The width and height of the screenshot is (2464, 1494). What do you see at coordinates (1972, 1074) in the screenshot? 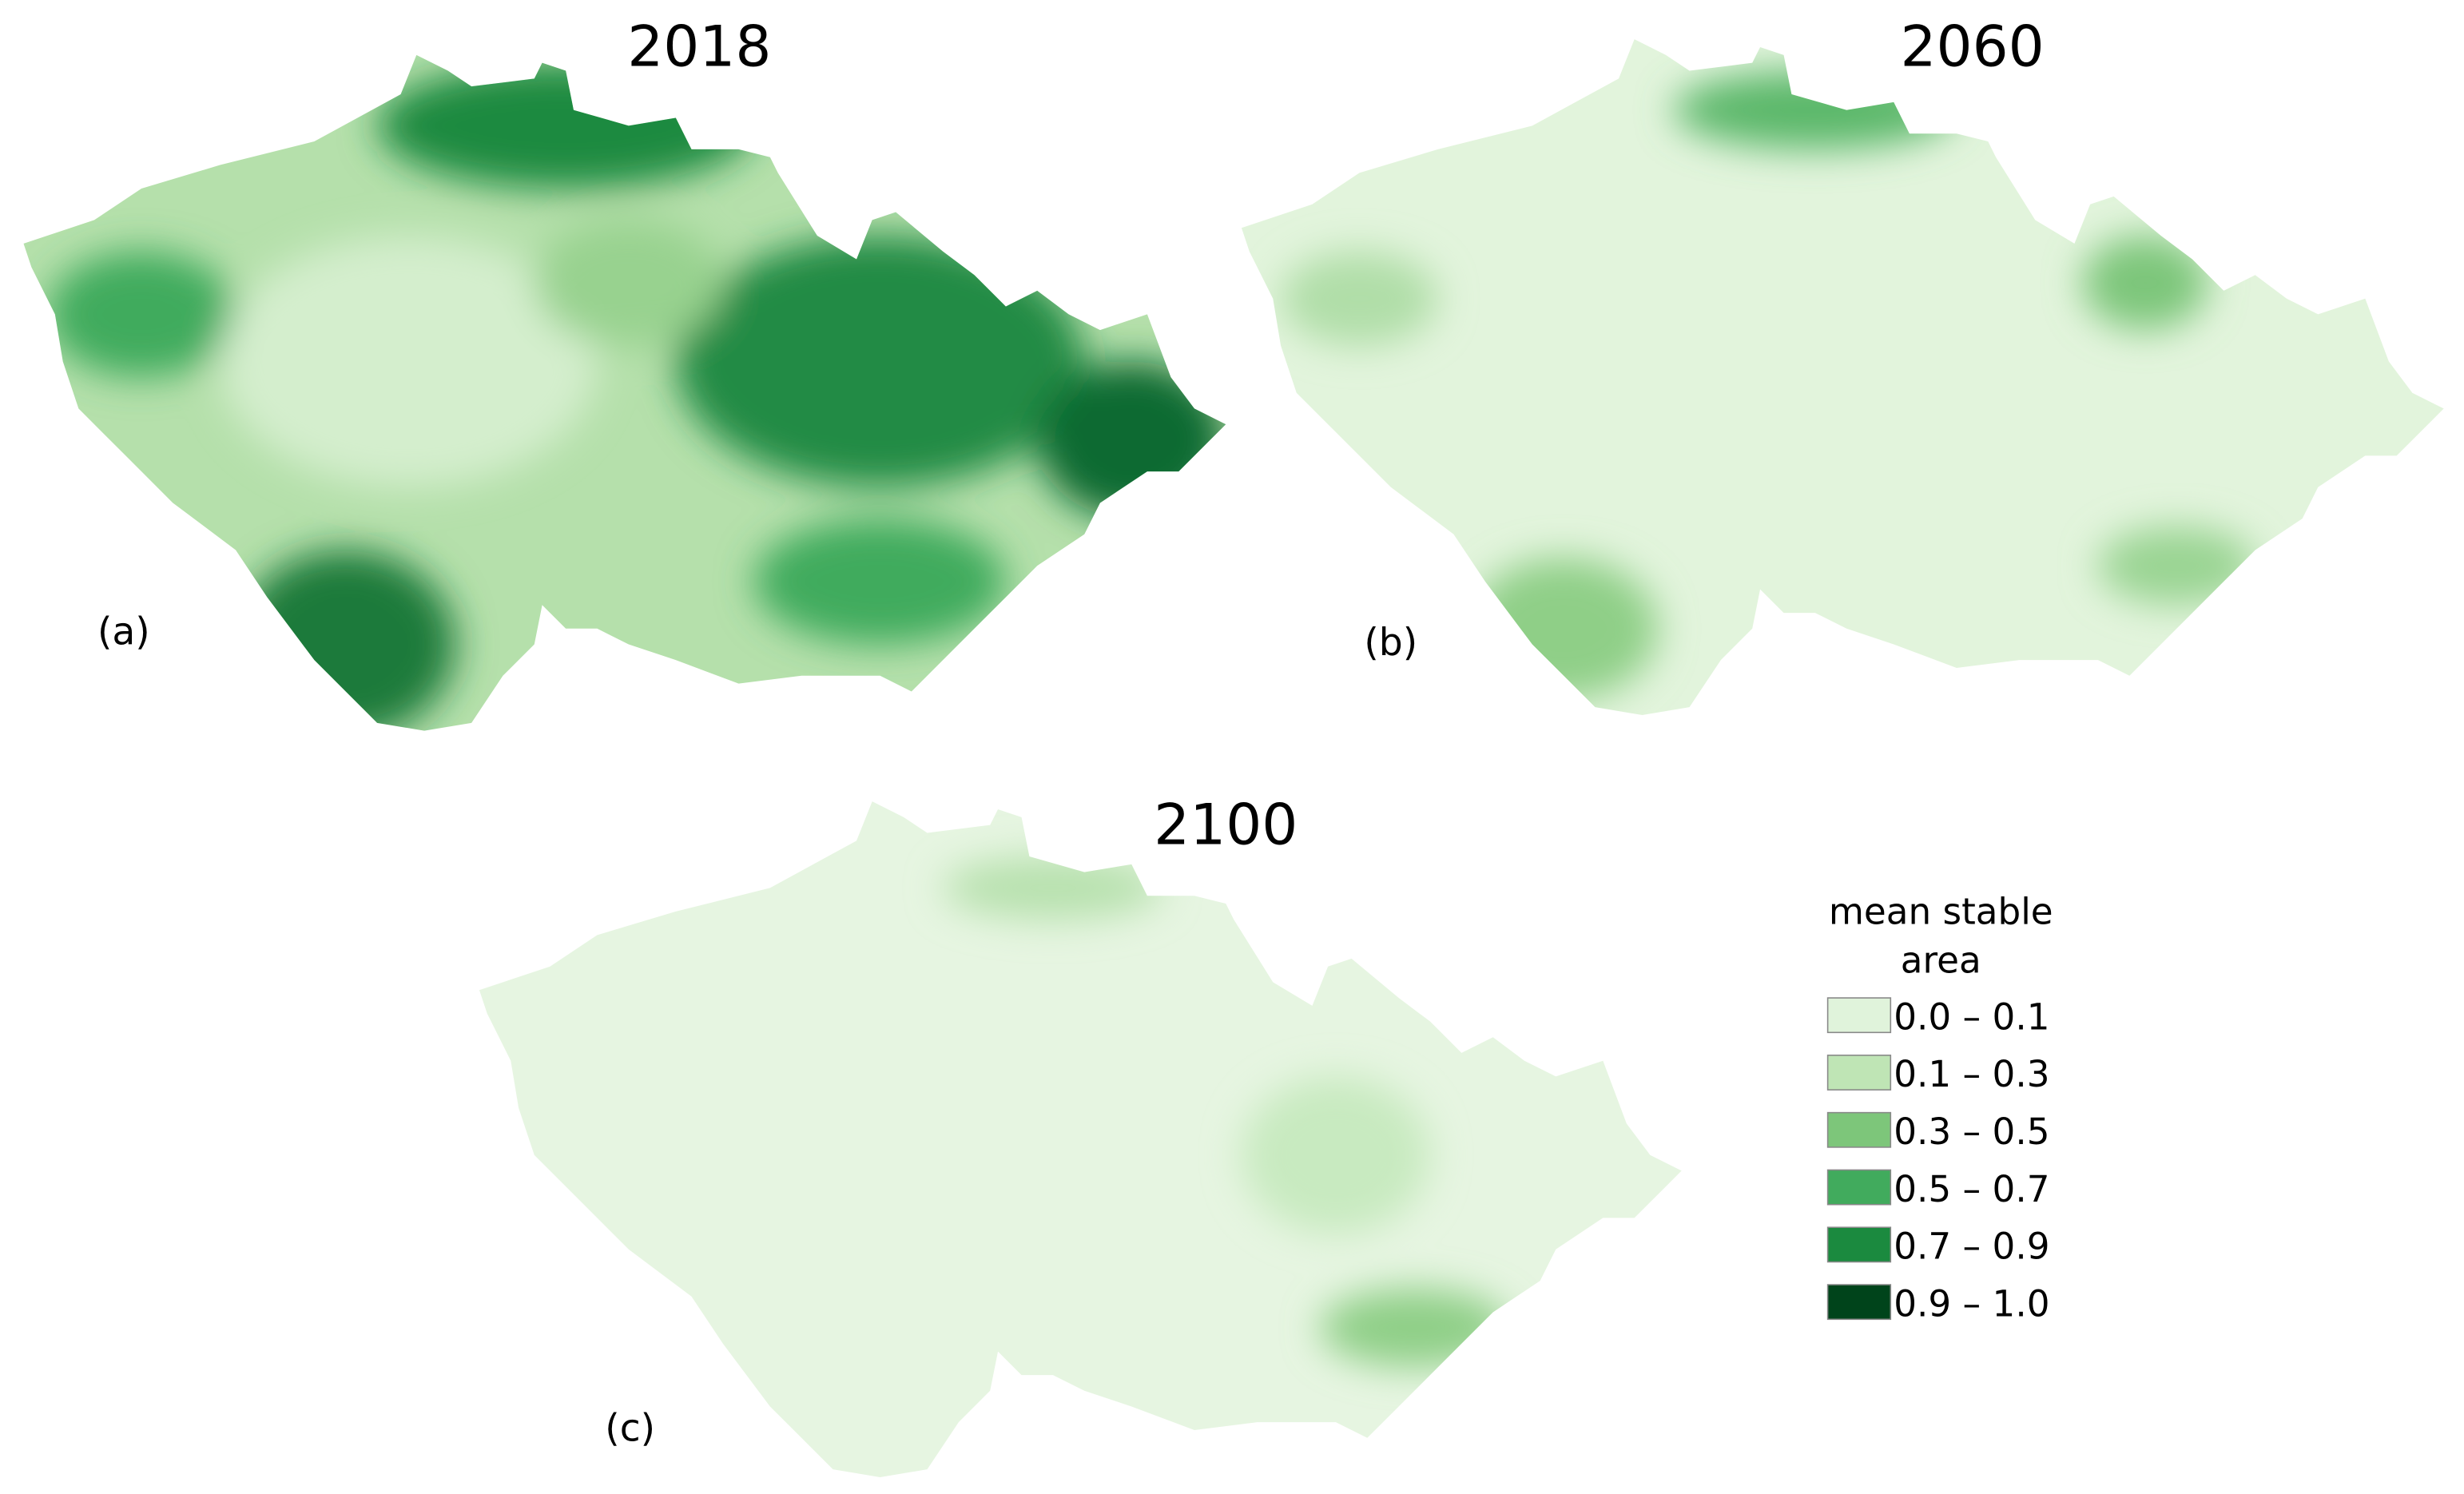
I see `legend-label: 0.1 – 0.3` at bounding box center [1972, 1074].